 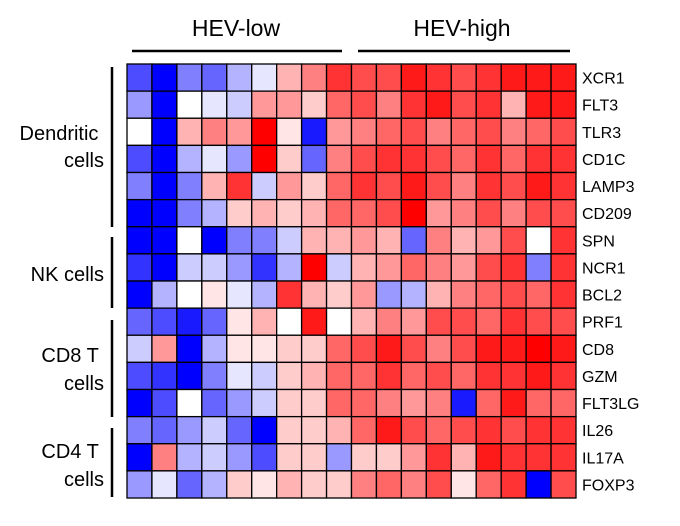 What do you see at coordinates (84, 384) in the screenshot?
I see `row-group-label-cd8-line-2: cells` at bounding box center [84, 384].